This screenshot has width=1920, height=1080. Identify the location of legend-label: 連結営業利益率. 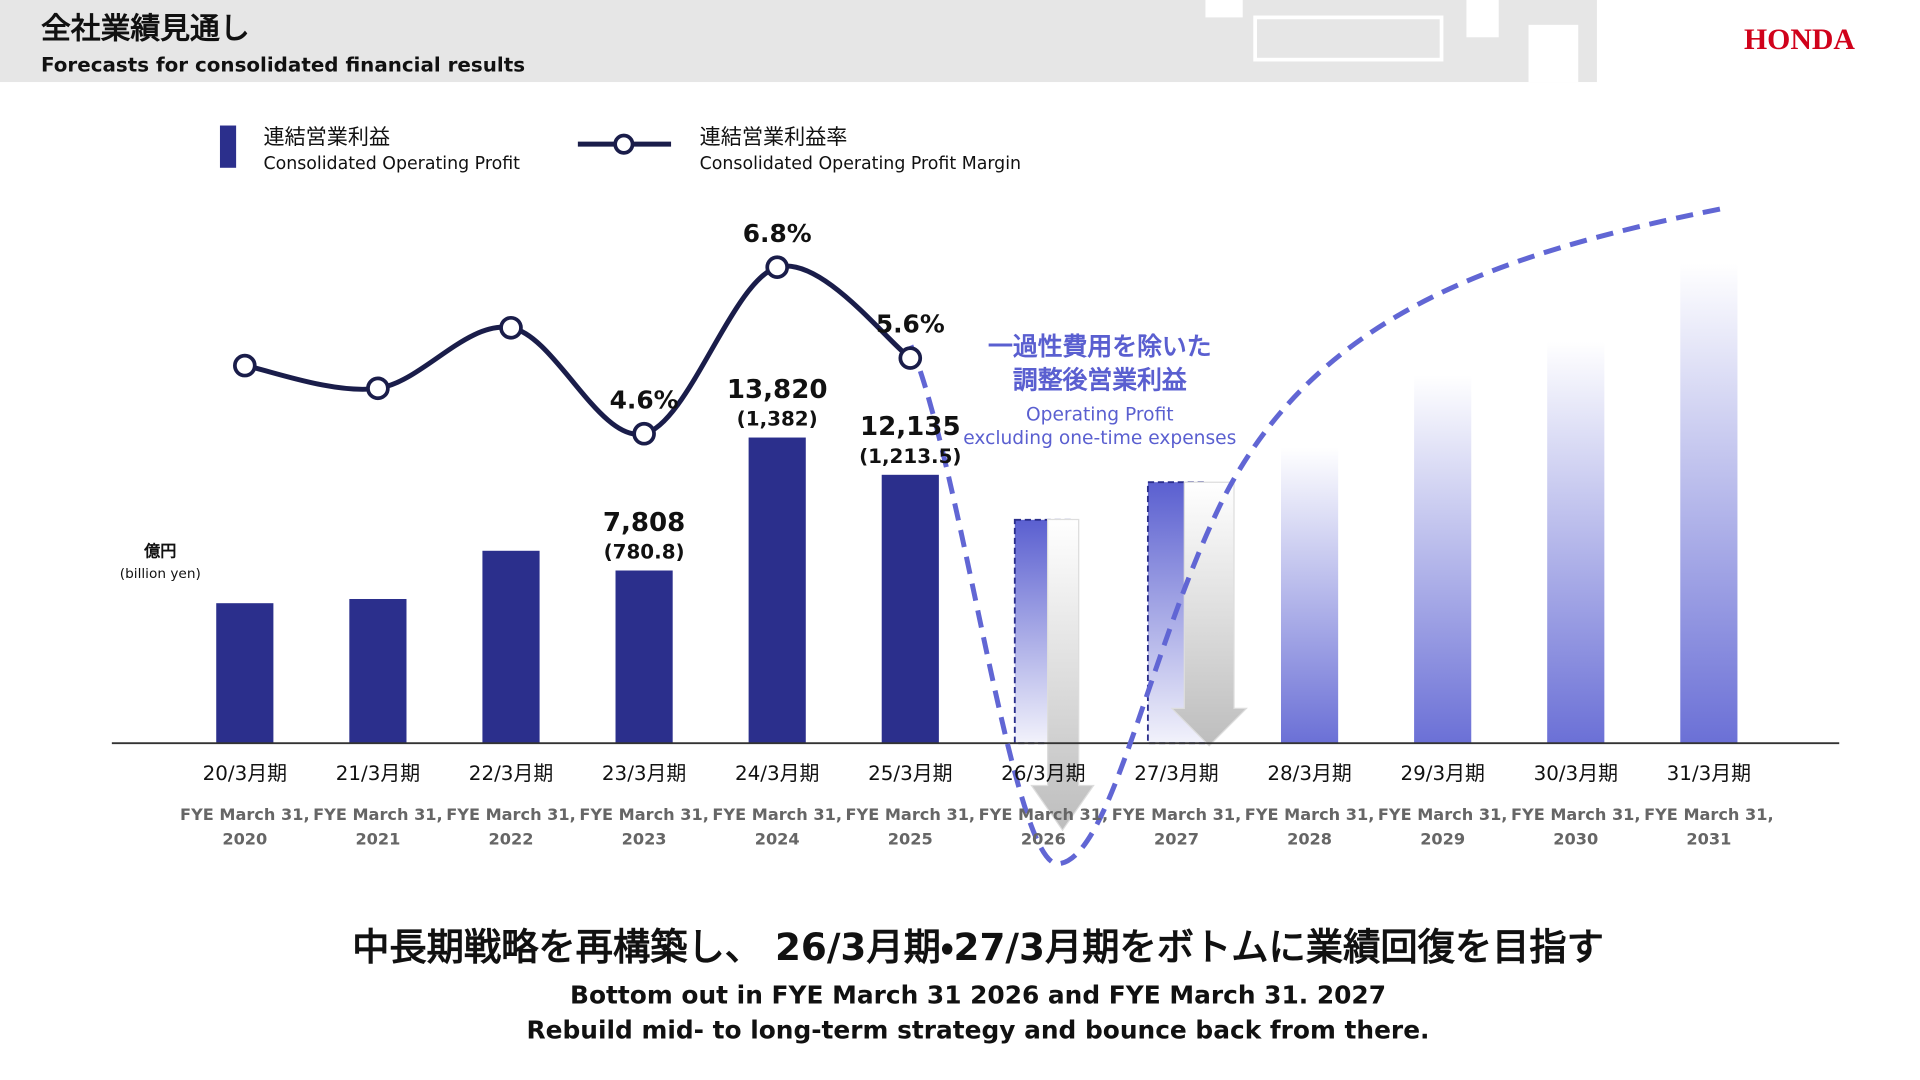
(774, 136).